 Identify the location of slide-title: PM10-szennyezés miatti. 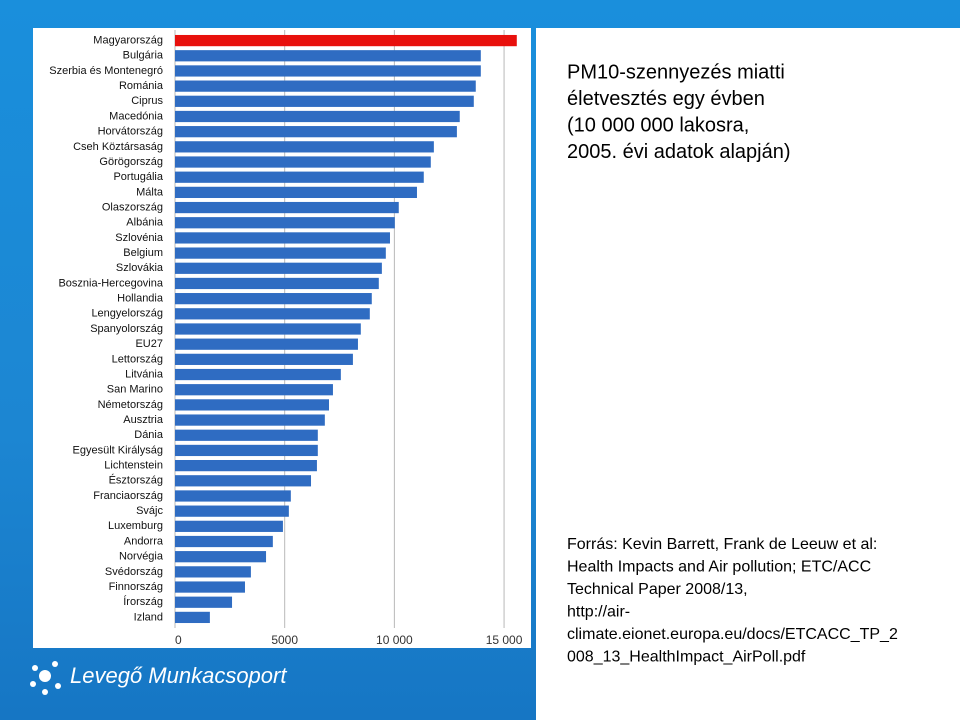
(676, 72).